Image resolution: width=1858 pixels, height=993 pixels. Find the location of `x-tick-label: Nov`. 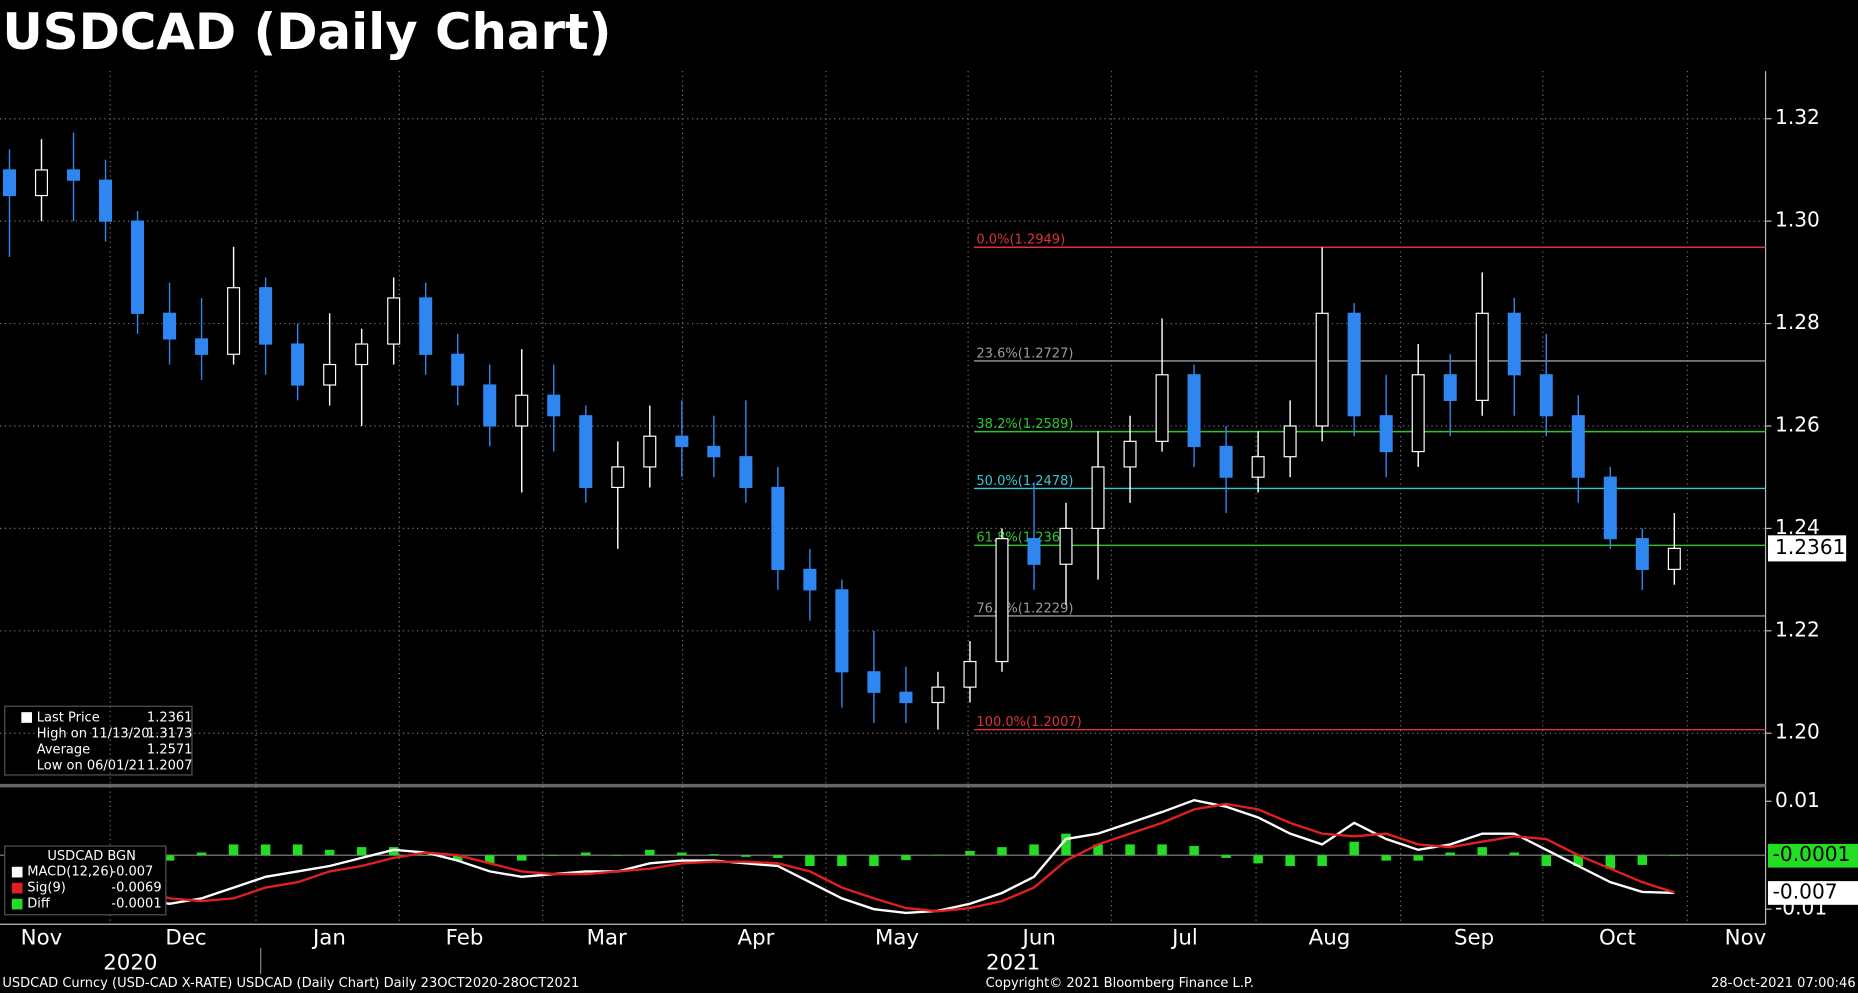

x-tick-label: Nov is located at coordinates (1746, 937).